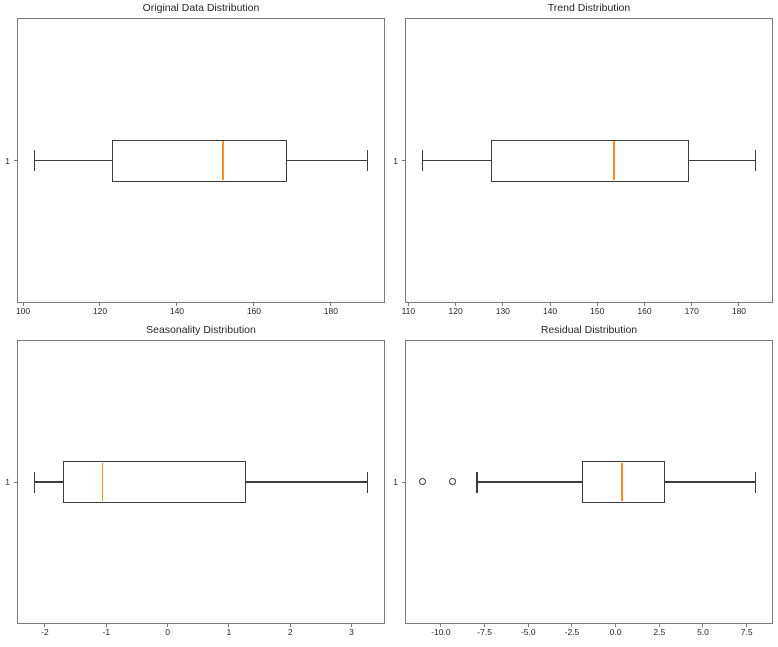 The image size is (778, 647). I want to click on x-tick-label: -5.0, so click(528, 632).